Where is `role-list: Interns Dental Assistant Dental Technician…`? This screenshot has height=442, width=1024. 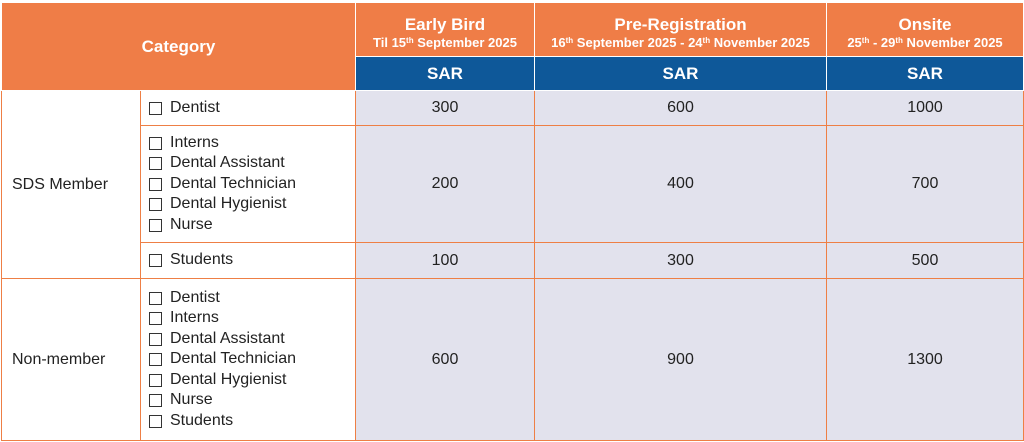 role-list: Interns Dental Assistant Dental Technician… is located at coordinates (248, 184).